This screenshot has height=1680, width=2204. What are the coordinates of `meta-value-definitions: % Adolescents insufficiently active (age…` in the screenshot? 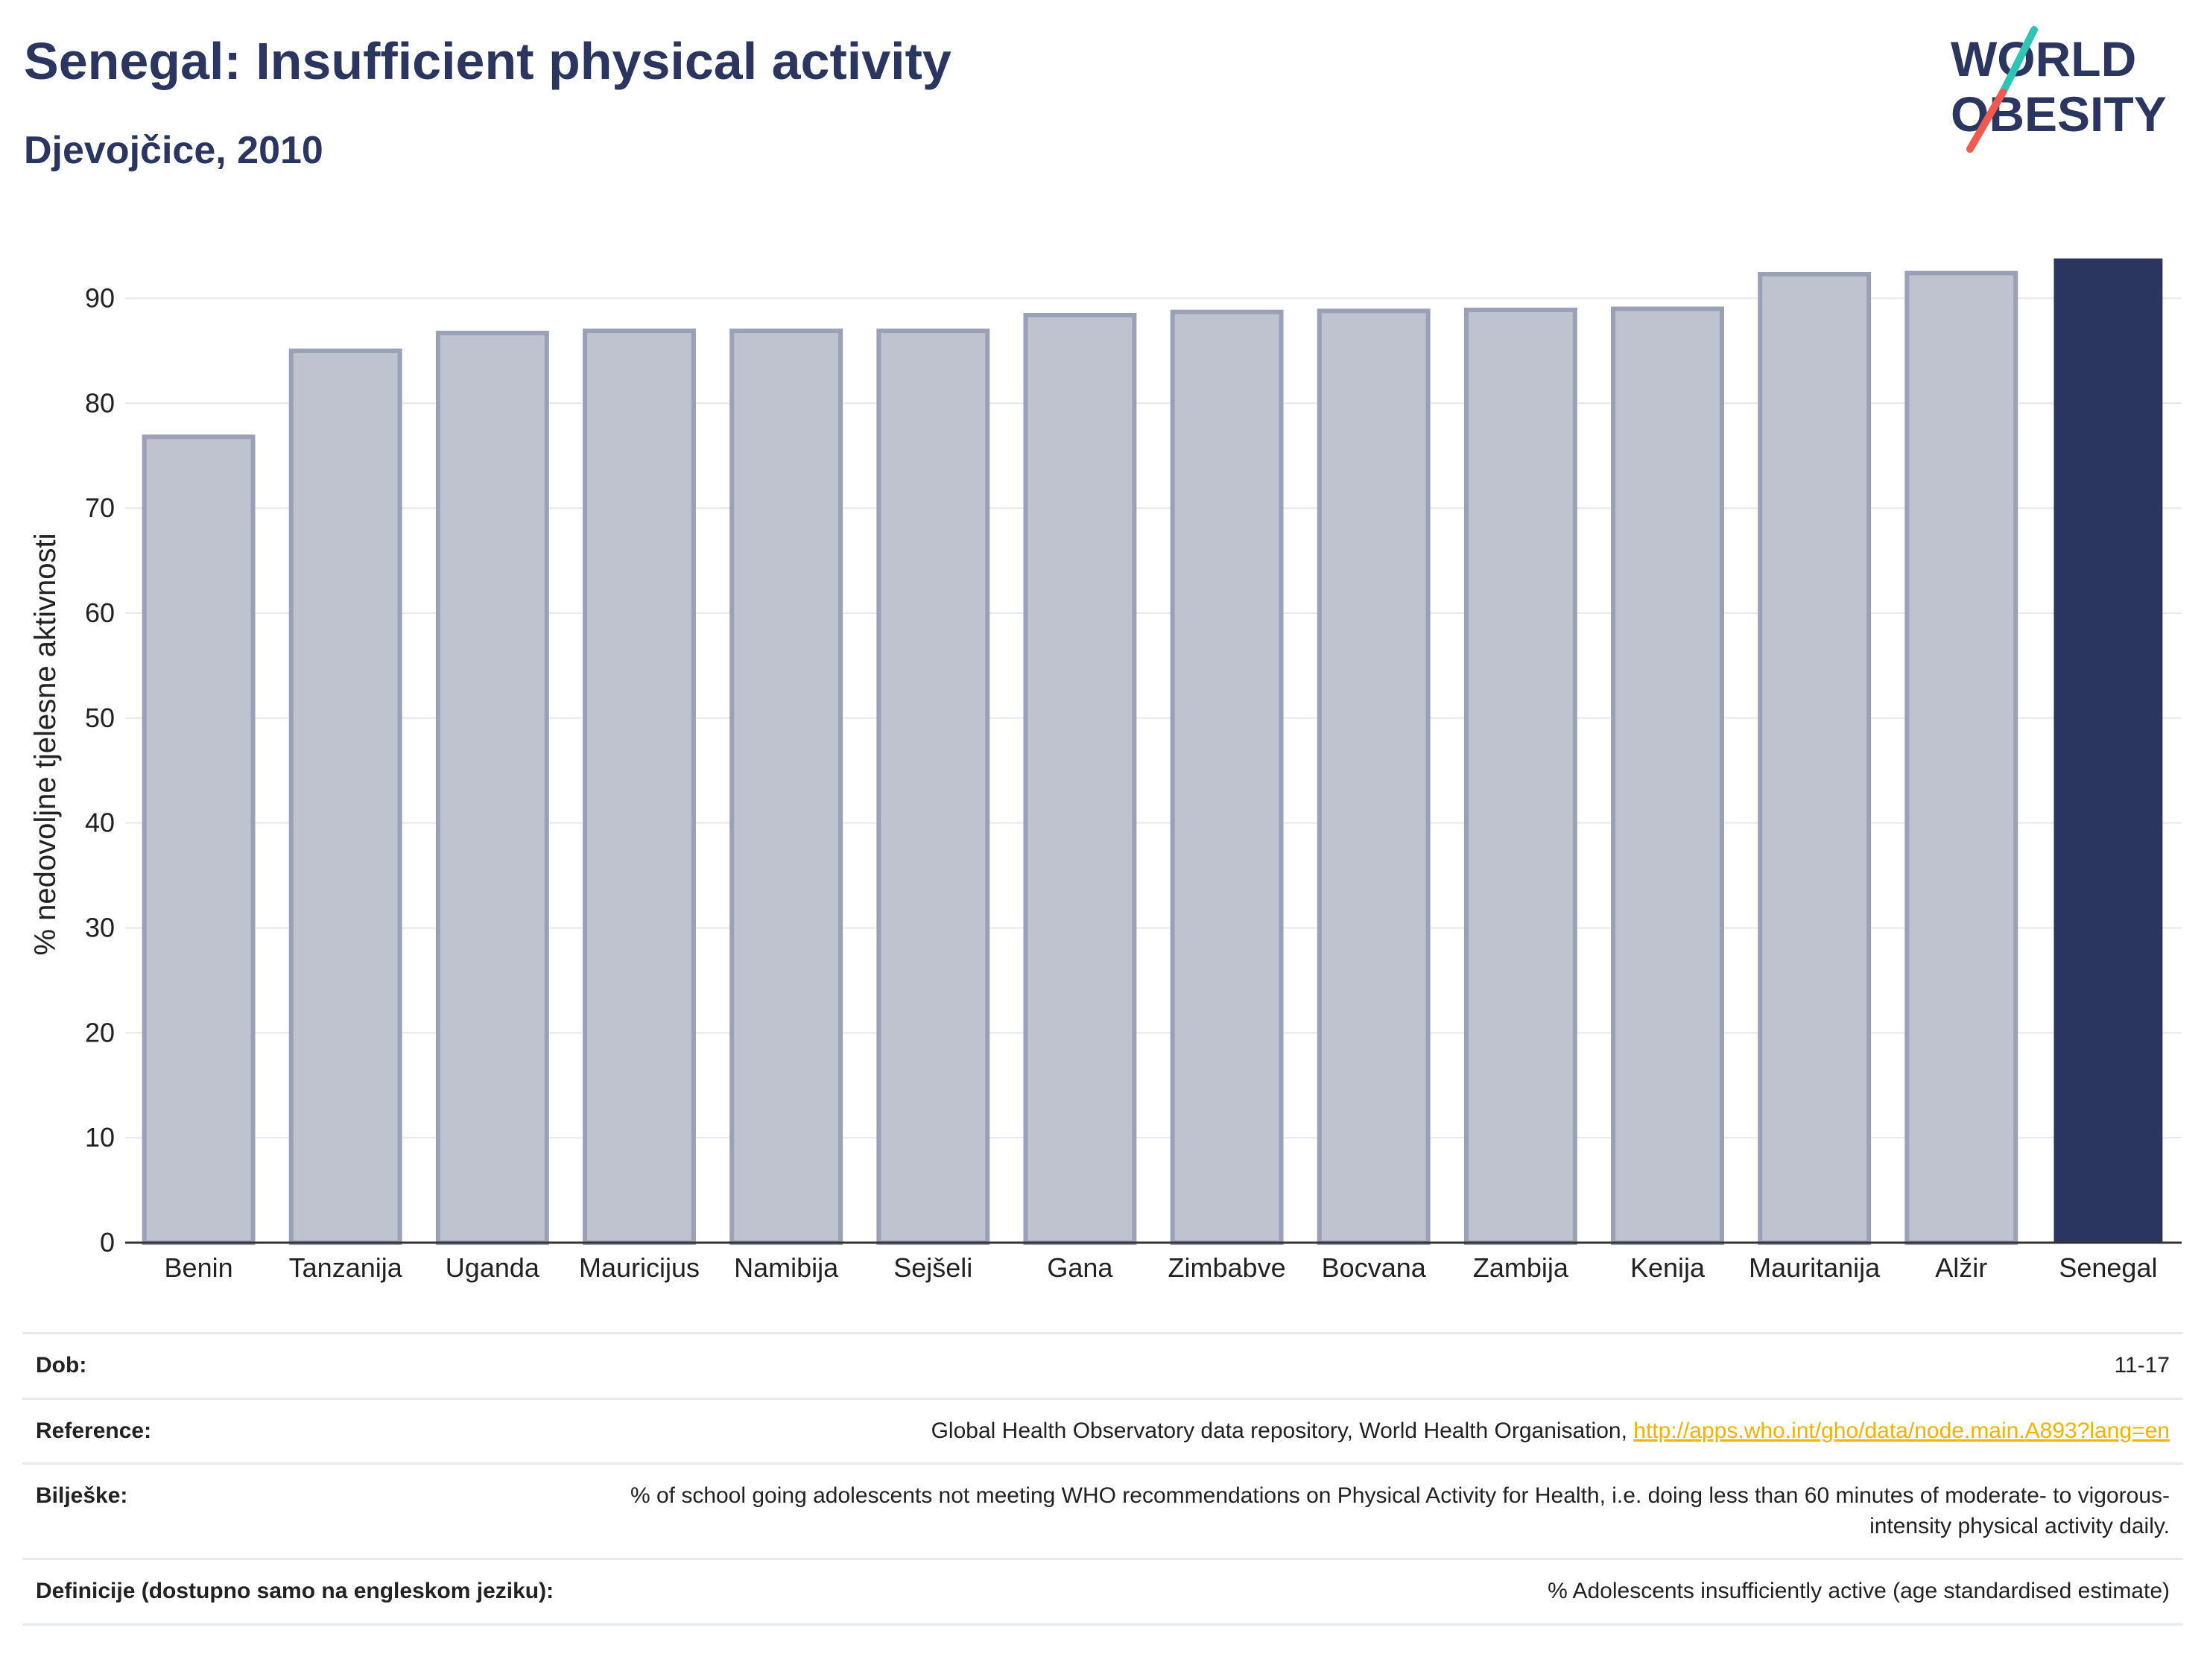 It's located at (1377, 1592).